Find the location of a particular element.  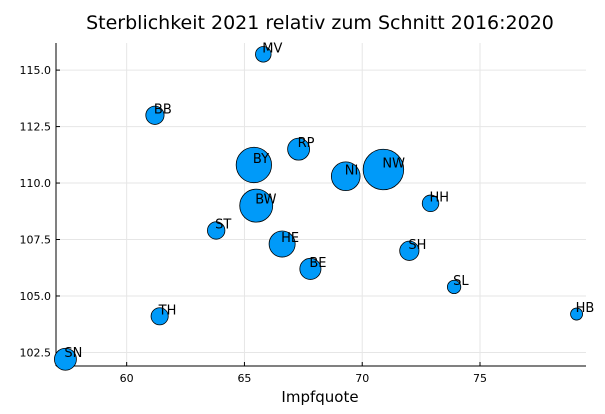

y-tick-label: 107.5 is located at coordinates (36, 240).